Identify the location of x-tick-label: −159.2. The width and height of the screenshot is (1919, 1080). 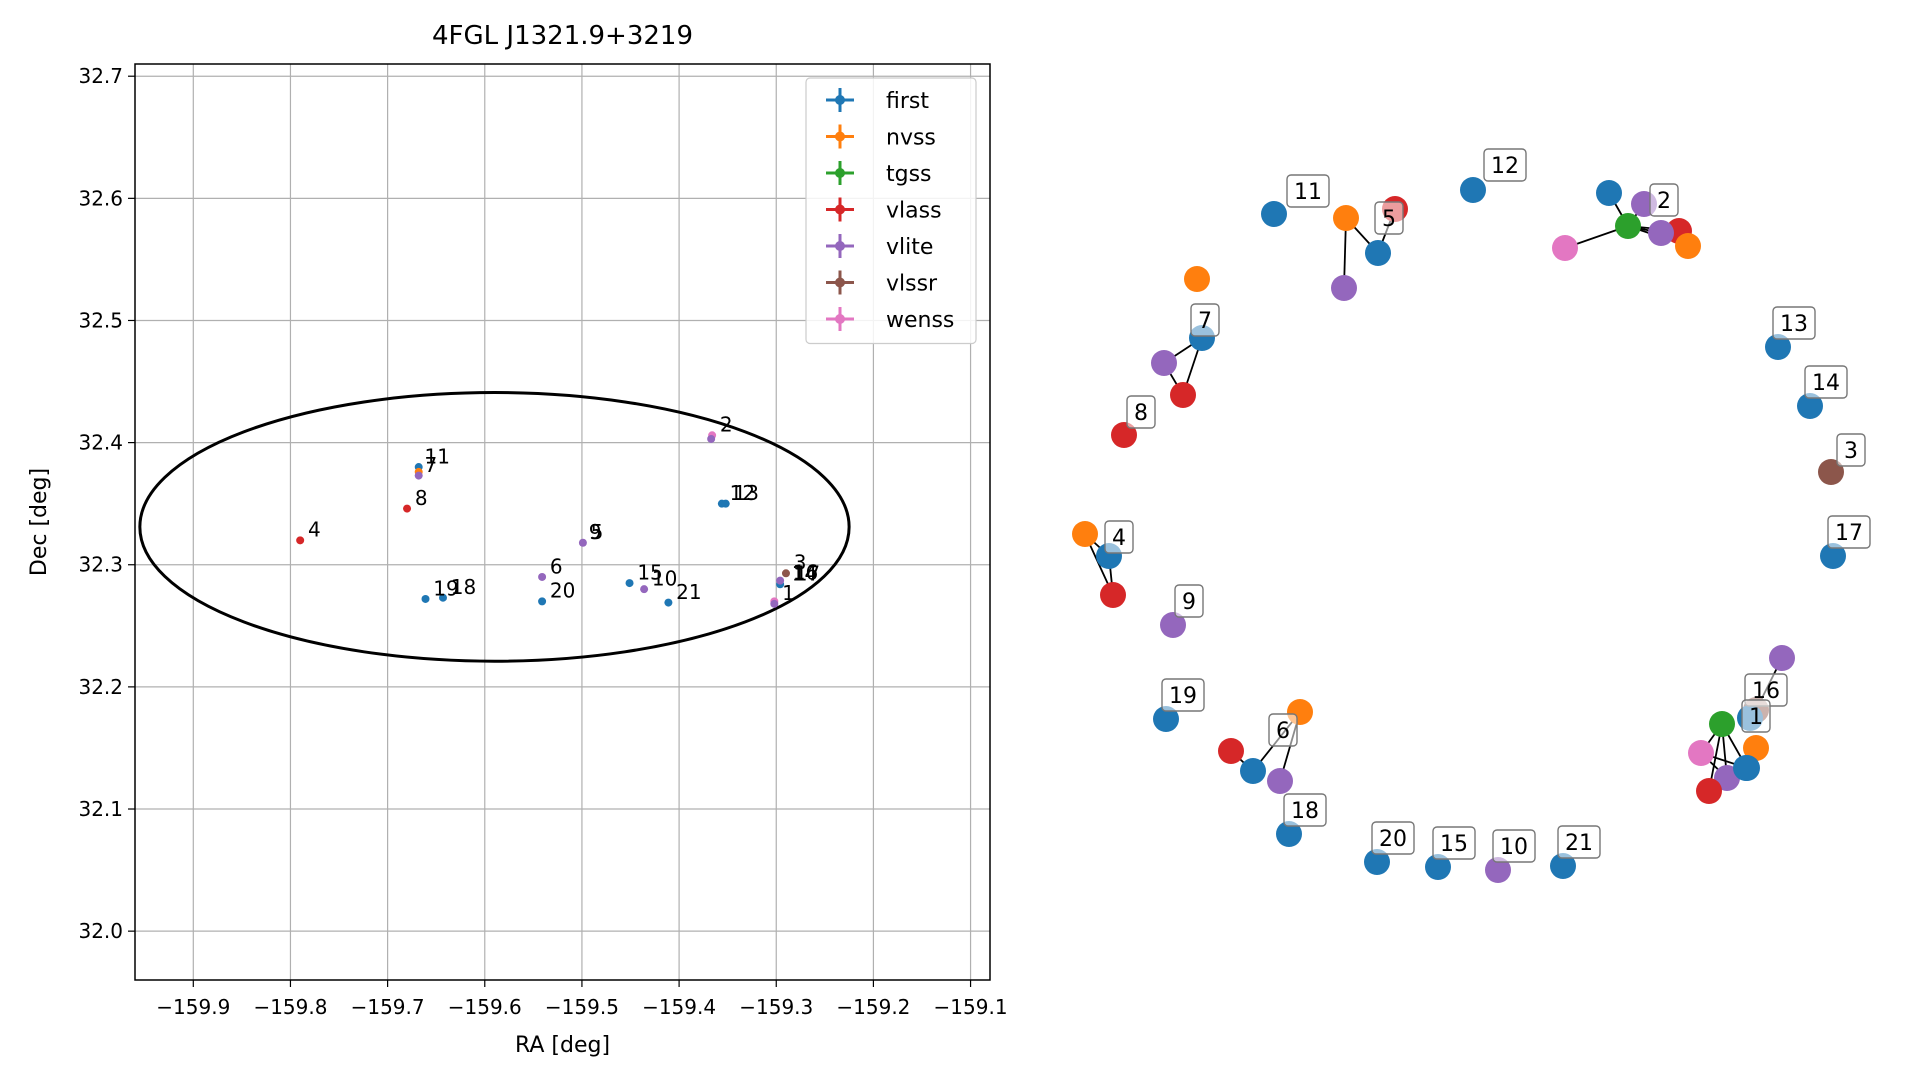
(873, 1007).